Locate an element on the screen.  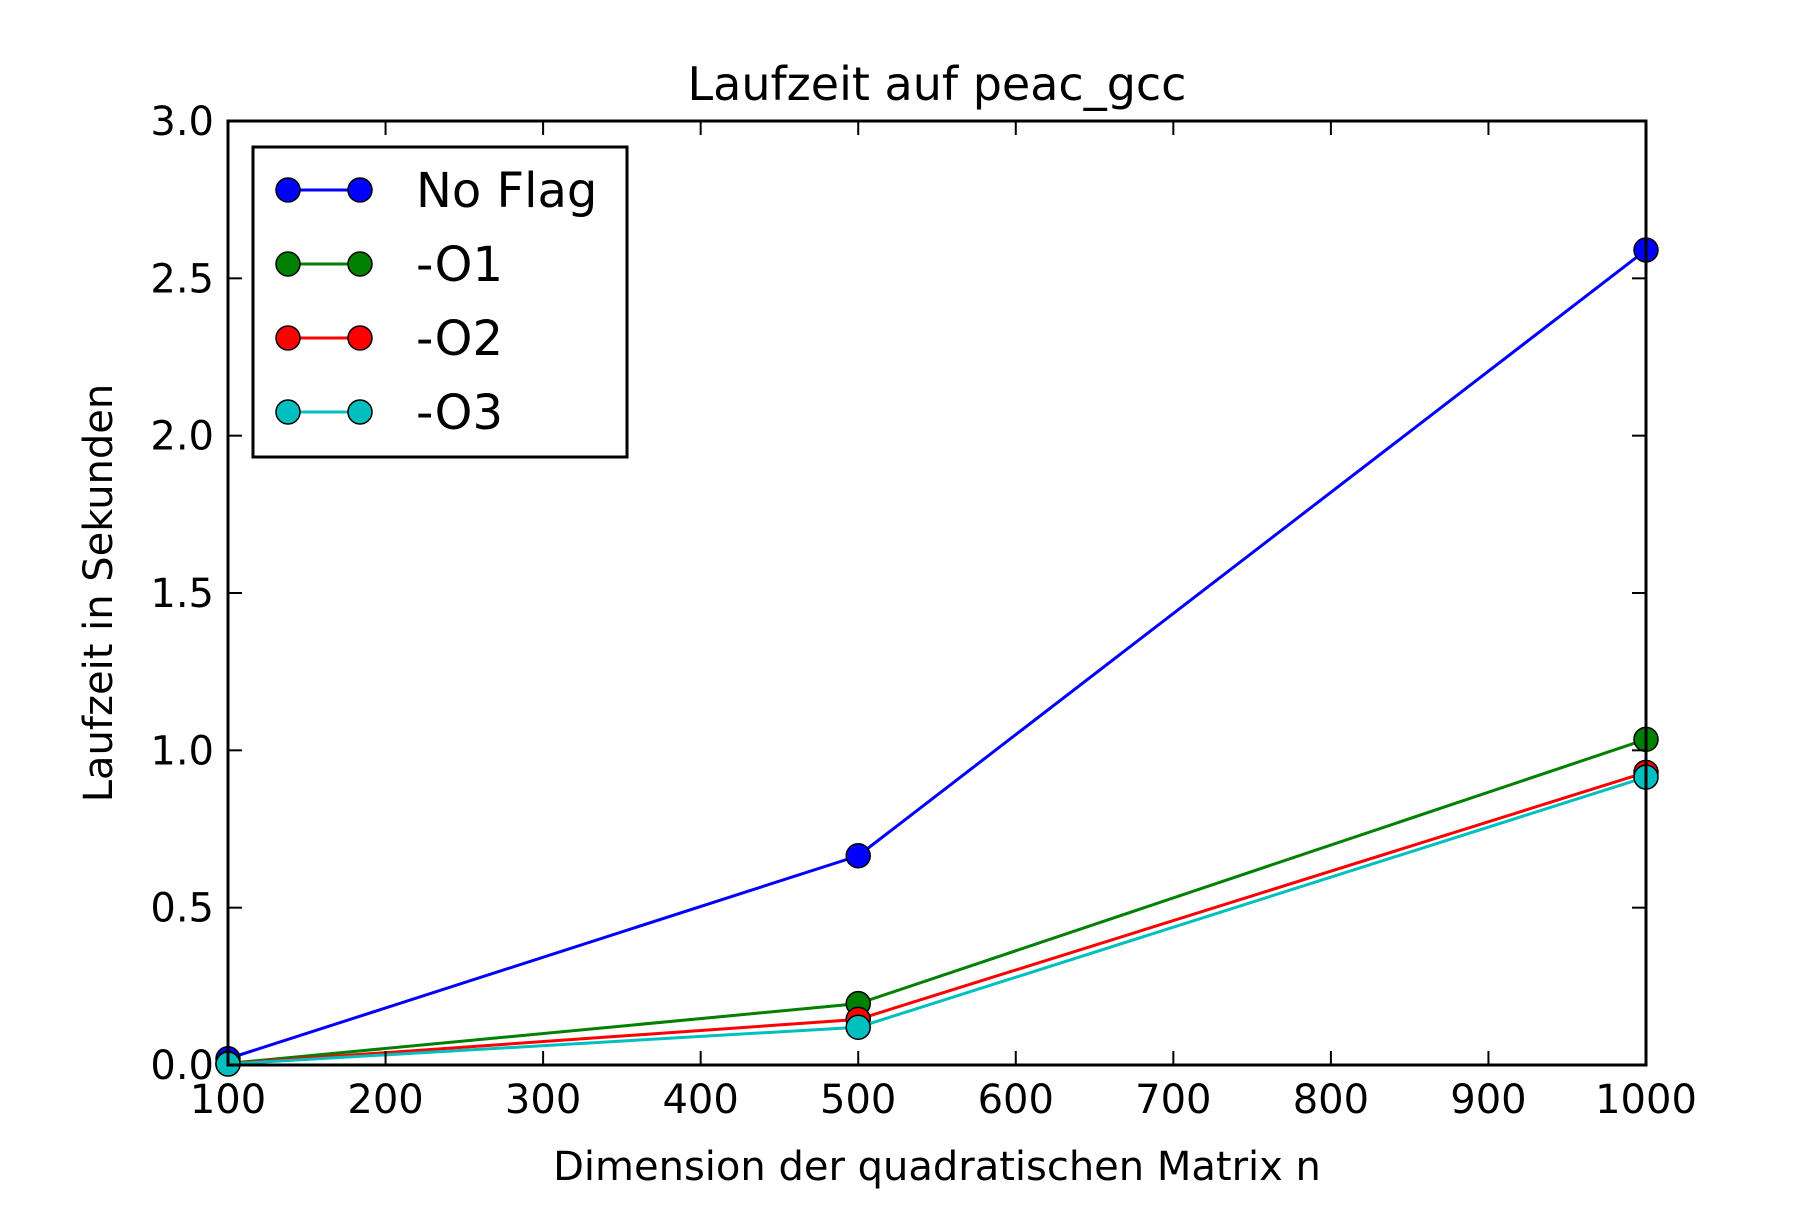
x-tick-label: 400 is located at coordinates (700, 1100).